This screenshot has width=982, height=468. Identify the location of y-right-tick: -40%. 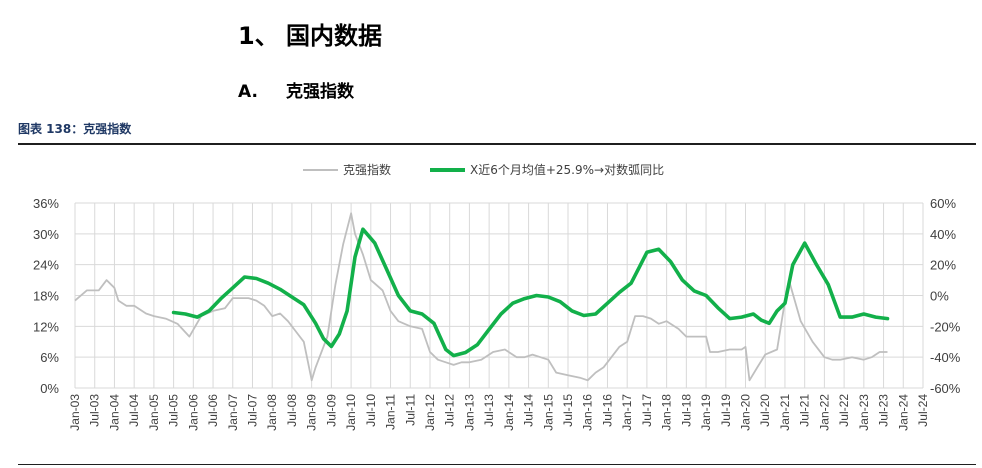
(945, 357).